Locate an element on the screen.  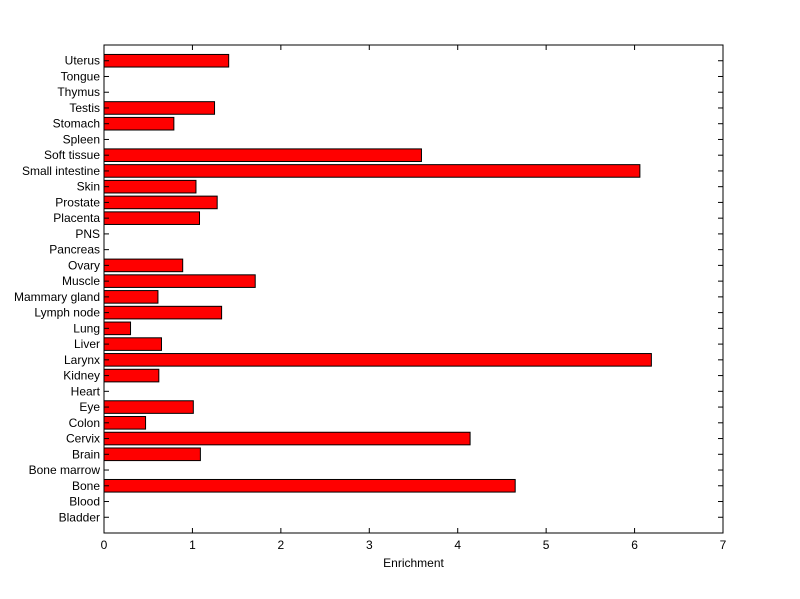
bar-mammary-gland is located at coordinates (131, 297).